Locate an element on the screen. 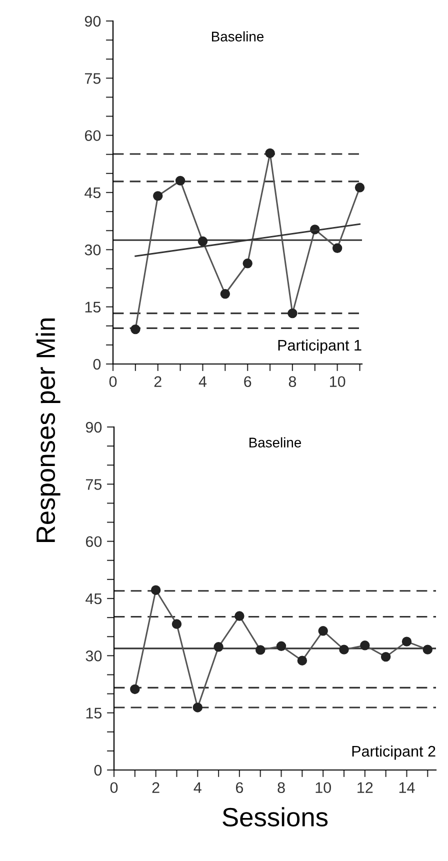 The image size is (448, 861). x-axis-title: Sessions is located at coordinates (275, 817).